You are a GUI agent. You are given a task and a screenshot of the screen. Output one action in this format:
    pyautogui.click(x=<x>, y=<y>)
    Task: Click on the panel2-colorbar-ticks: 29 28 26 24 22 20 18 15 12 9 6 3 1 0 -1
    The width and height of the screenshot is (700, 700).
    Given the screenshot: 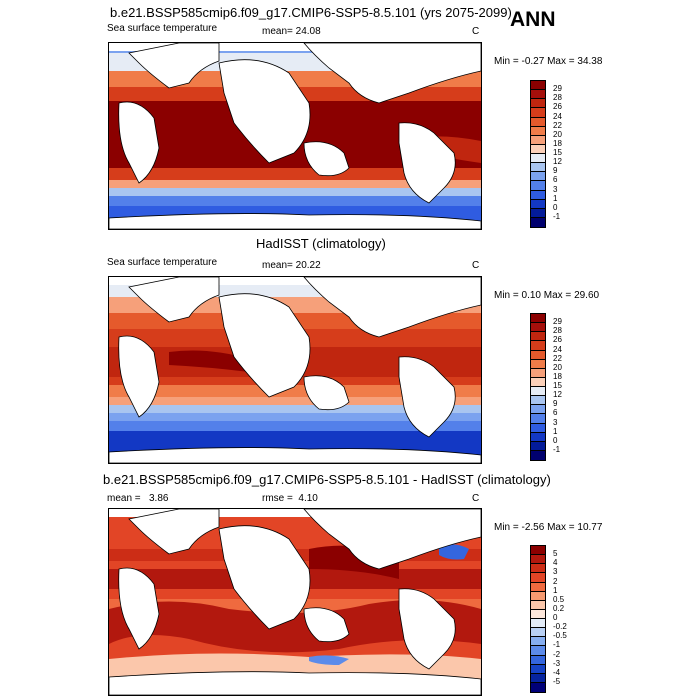 What is the action you would take?
    pyautogui.click(x=568, y=386)
    